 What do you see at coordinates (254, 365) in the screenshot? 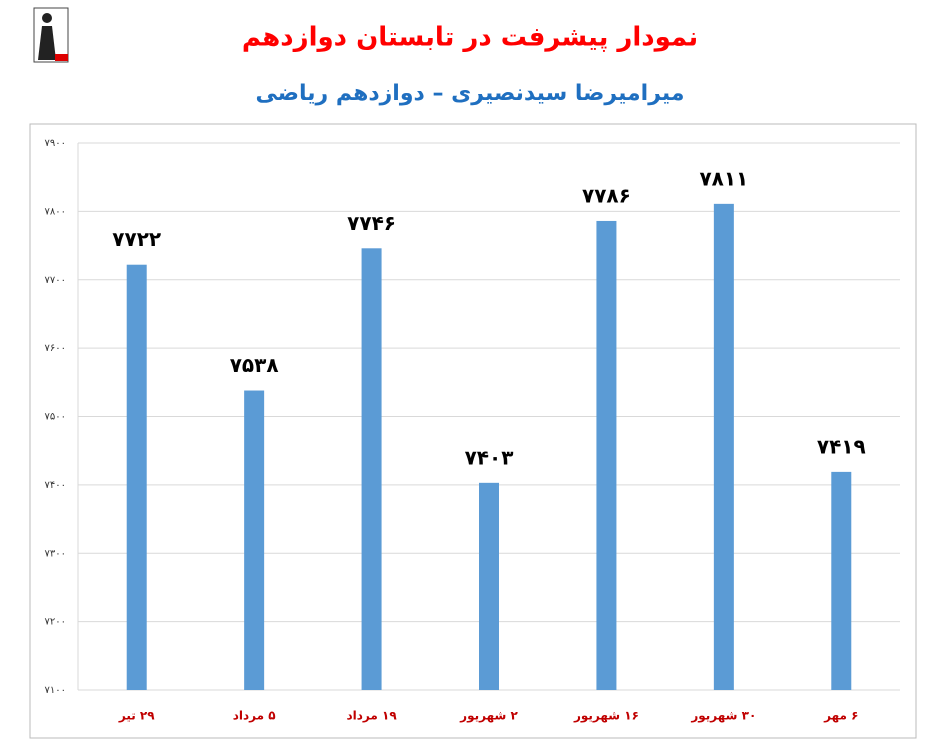
I see `value-label: ۷۵۳۸` at bounding box center [254, 365].